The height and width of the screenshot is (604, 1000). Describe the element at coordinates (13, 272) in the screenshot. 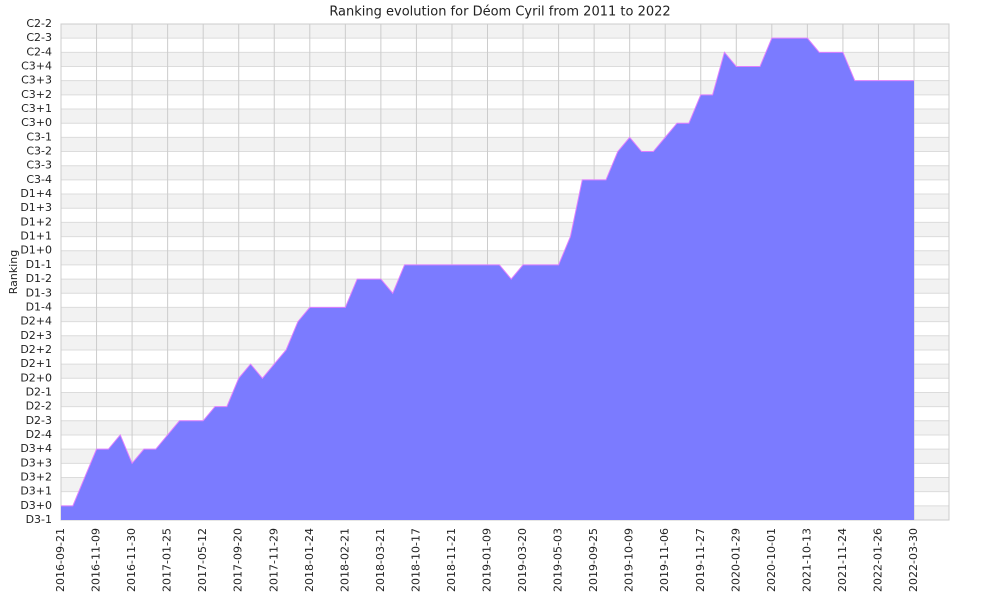

I see `y-axis-label: Ranking` at that location.